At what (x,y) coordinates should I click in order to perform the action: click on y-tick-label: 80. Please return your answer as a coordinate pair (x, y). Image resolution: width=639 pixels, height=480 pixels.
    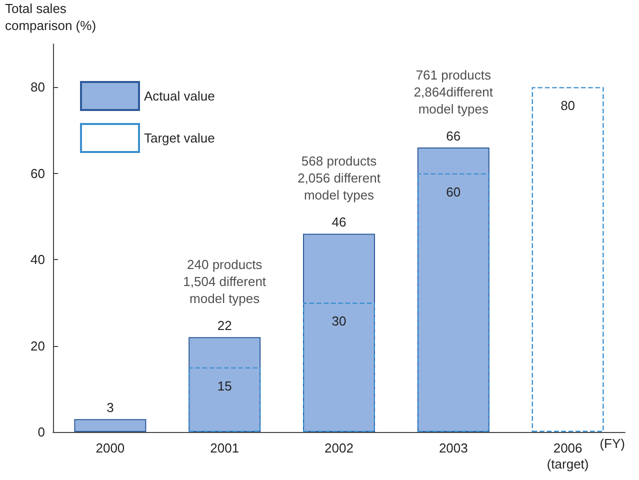
    Looking at the image, I should click on (37, 87).